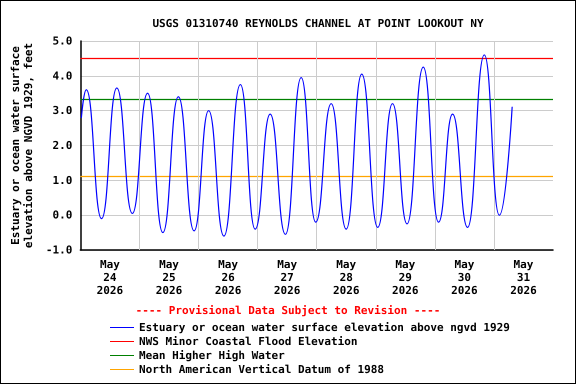 The image size is (576, 384). I want to click on legend-label: Estuary or ocean water surface elevation above ngvd 1929, so click(324, 327).